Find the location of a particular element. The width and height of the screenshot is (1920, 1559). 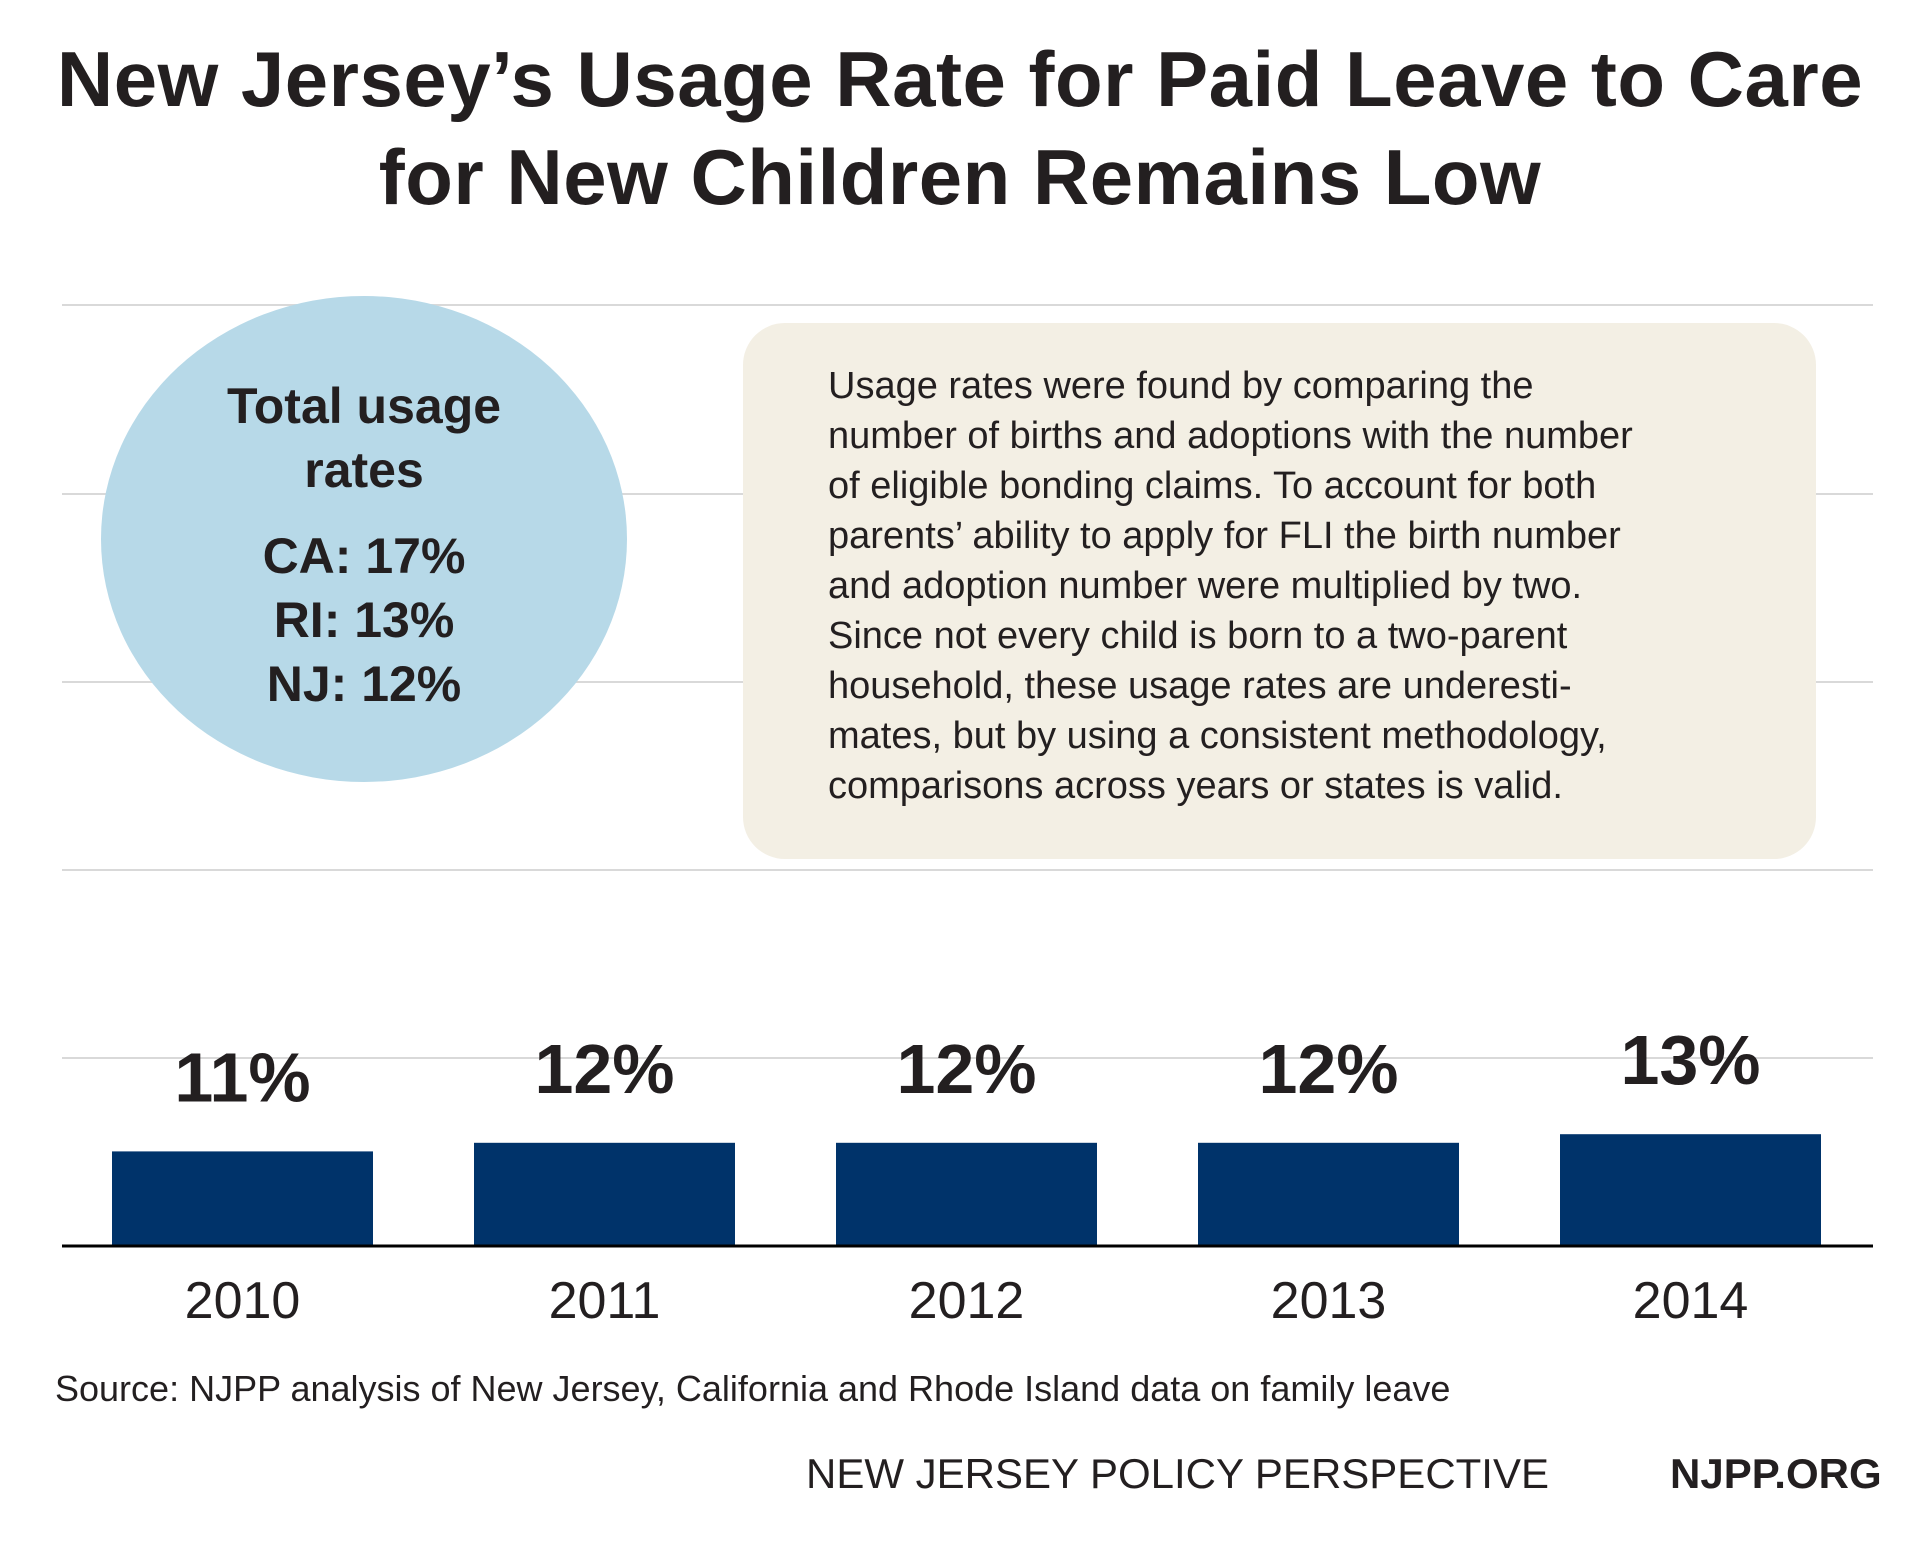

callout-heading-line-1: Total usage is located at coordinates (364, 406).